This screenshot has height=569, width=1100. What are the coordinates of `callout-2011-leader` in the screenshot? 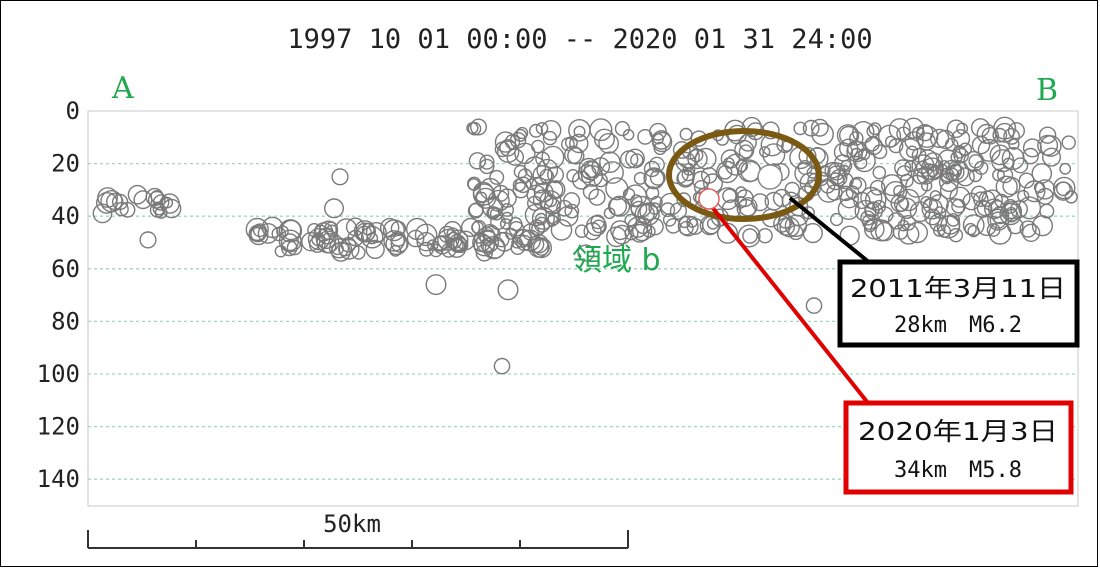 It's located at (830, 230).